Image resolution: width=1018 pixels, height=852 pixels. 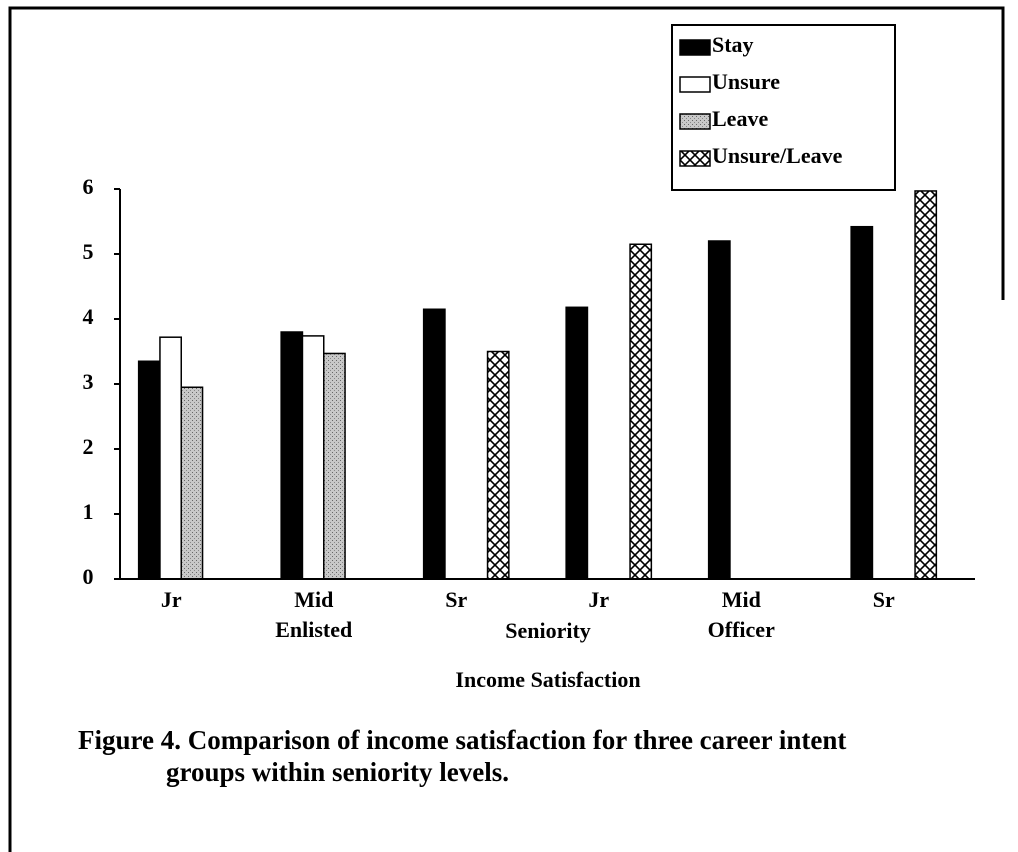 I want to click on y-tick-label: 1, so click(x=88, y=511).